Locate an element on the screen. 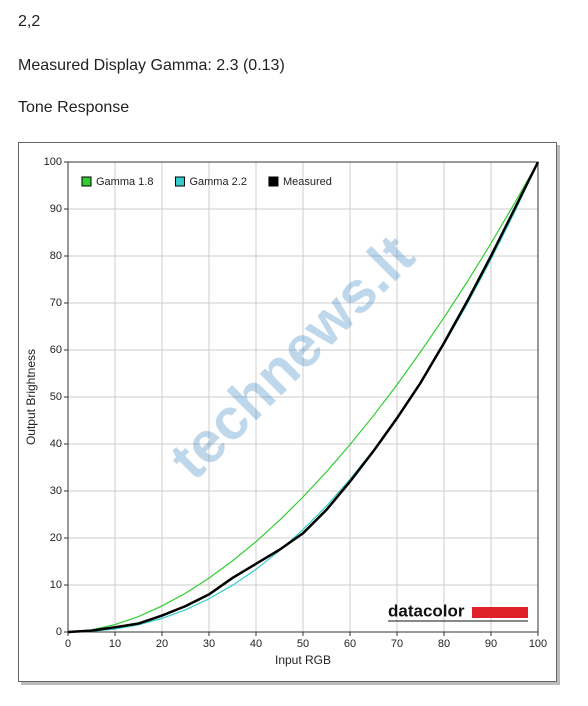  legend-label: Gamma 1.8 is located at coordinates (124, 182).